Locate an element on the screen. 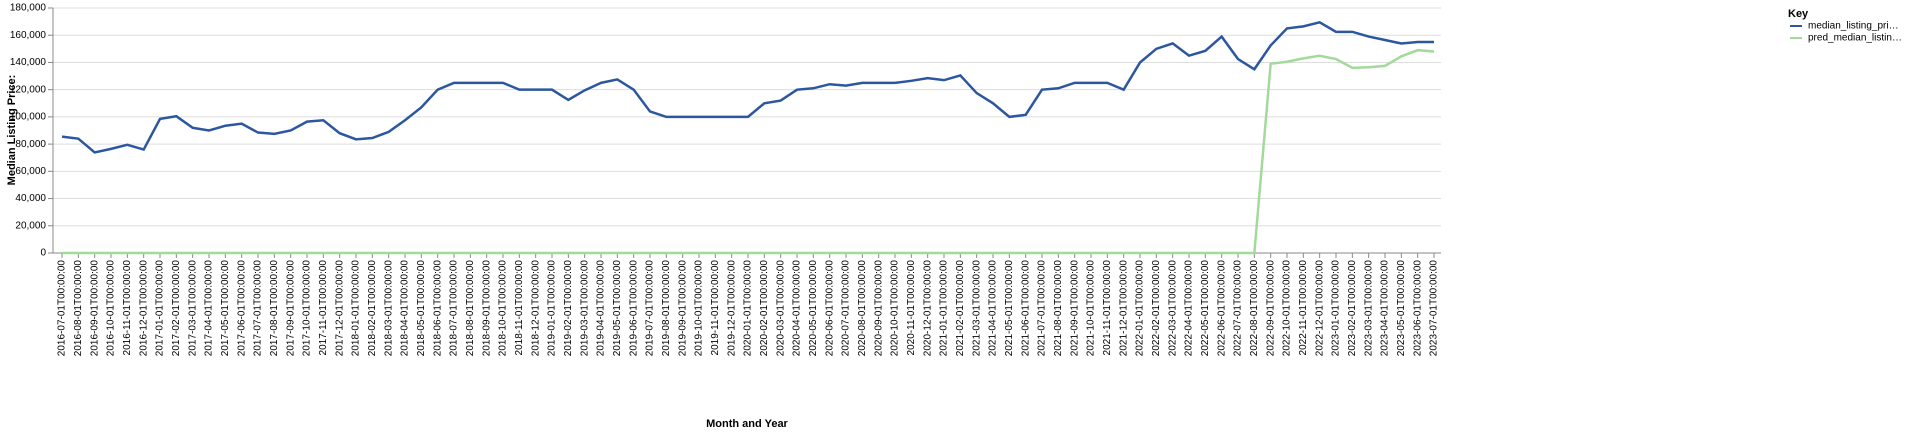 This screenshot has height=434, width=1920. x-tick-label: 2016-07-01T00:00:00 is located at coordinates (62, 308).